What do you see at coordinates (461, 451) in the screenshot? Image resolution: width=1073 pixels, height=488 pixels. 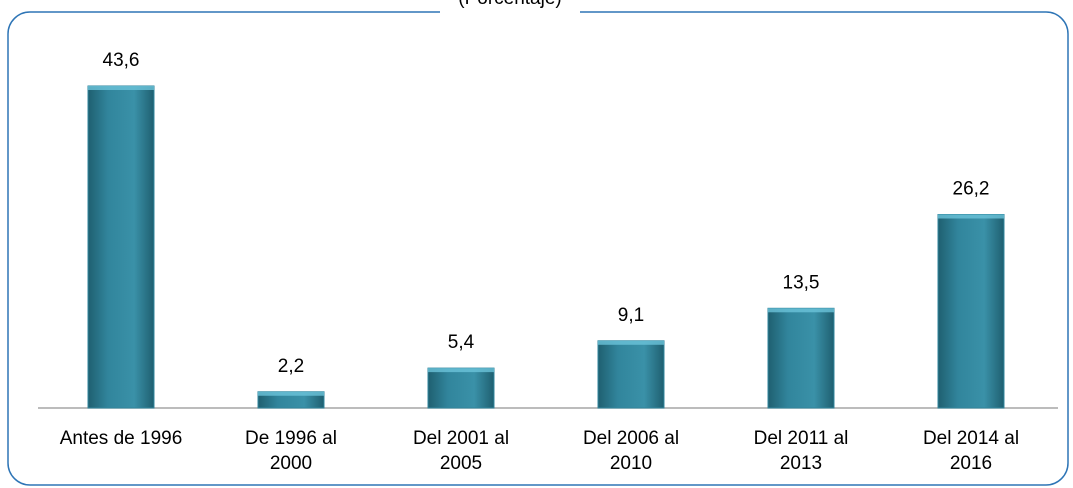 I see `x-tick-label: Del 2001 al 2005` at bounding box center [461, 451].